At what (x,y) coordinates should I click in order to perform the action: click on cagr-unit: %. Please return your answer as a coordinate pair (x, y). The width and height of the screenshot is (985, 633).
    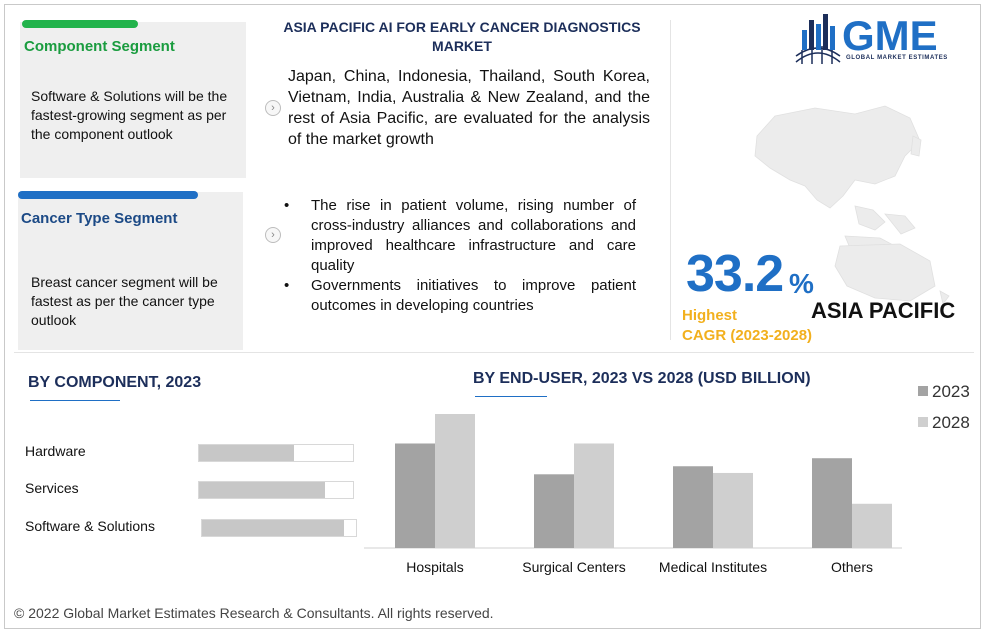
    Looking at the image, I should click on (801, 283).